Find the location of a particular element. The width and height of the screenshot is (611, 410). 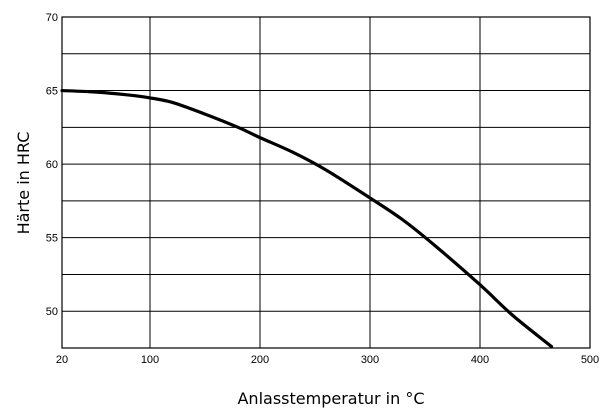

y-tick-label: 60 is located at coordinates (52, 165).